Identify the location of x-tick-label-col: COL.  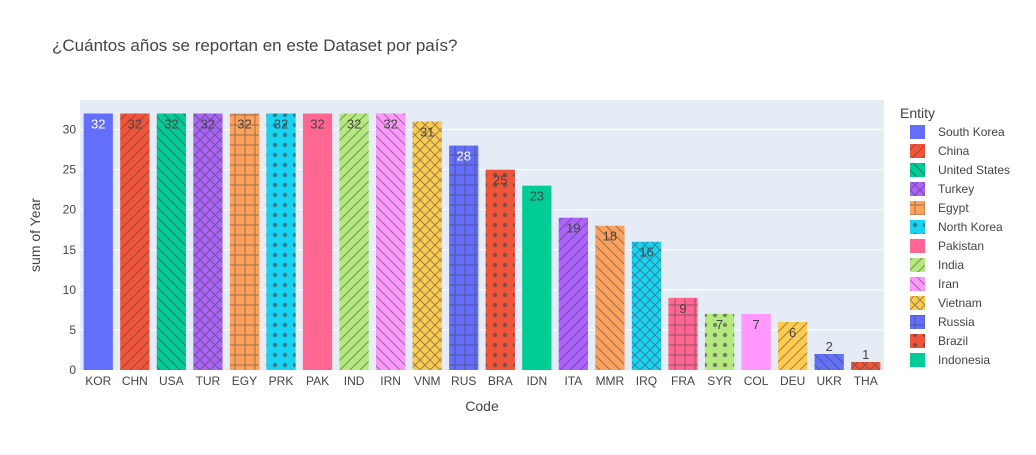
(756, 381).